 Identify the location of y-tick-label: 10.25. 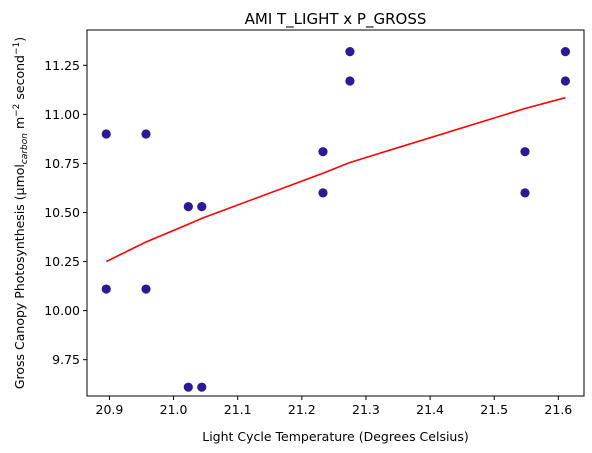
(62, 261).